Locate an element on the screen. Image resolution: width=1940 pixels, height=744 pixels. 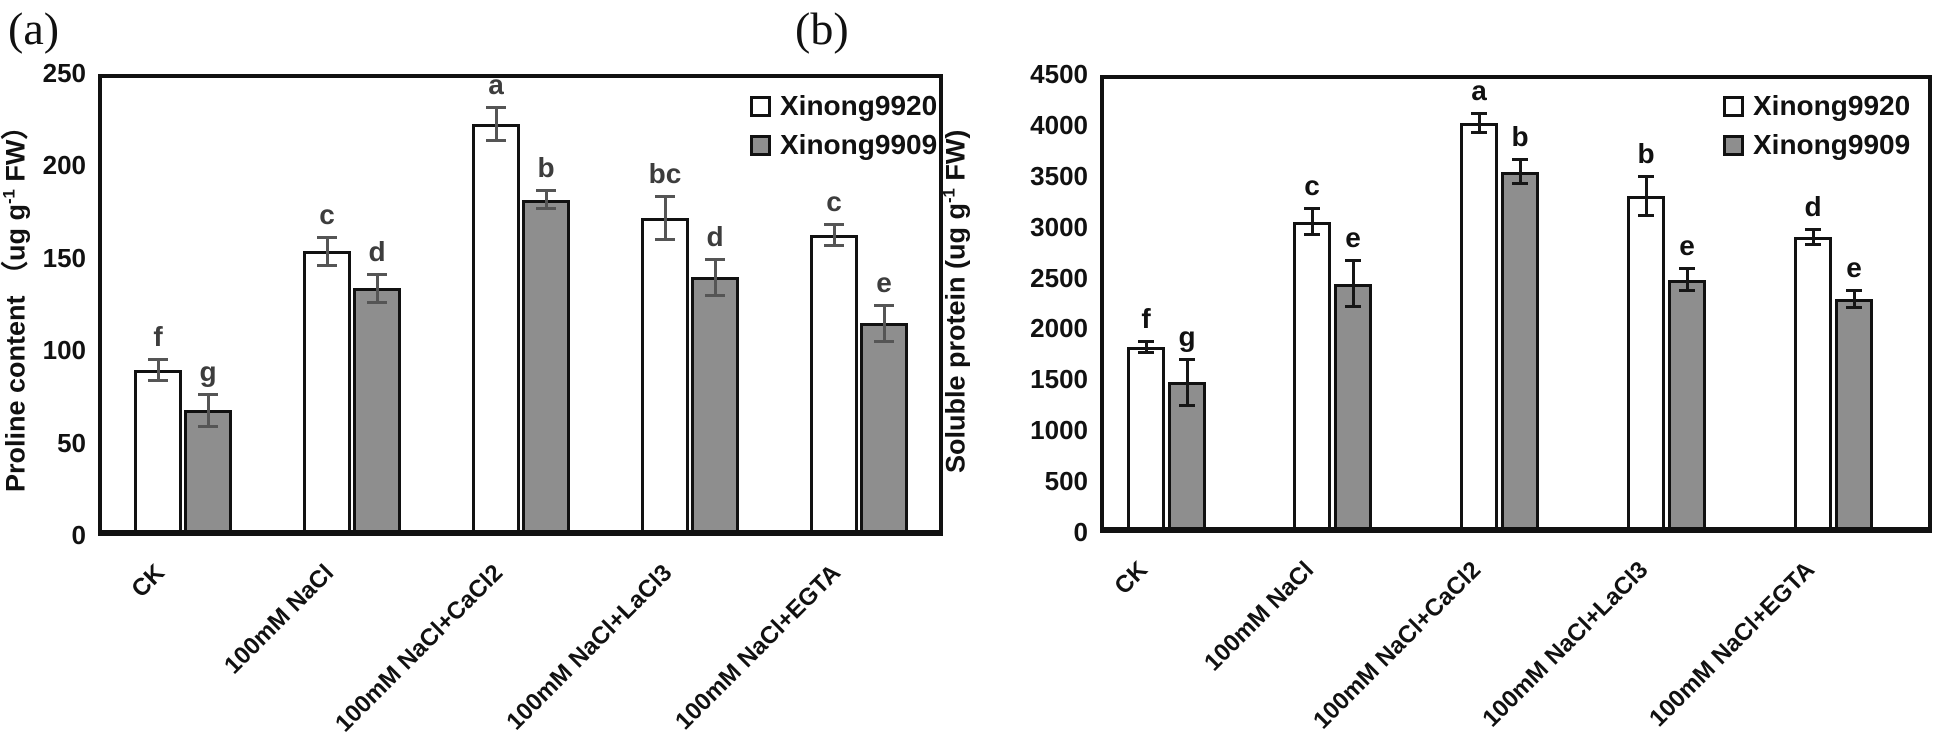
y-tick-label: 200 is located at coordinates (64, 165).